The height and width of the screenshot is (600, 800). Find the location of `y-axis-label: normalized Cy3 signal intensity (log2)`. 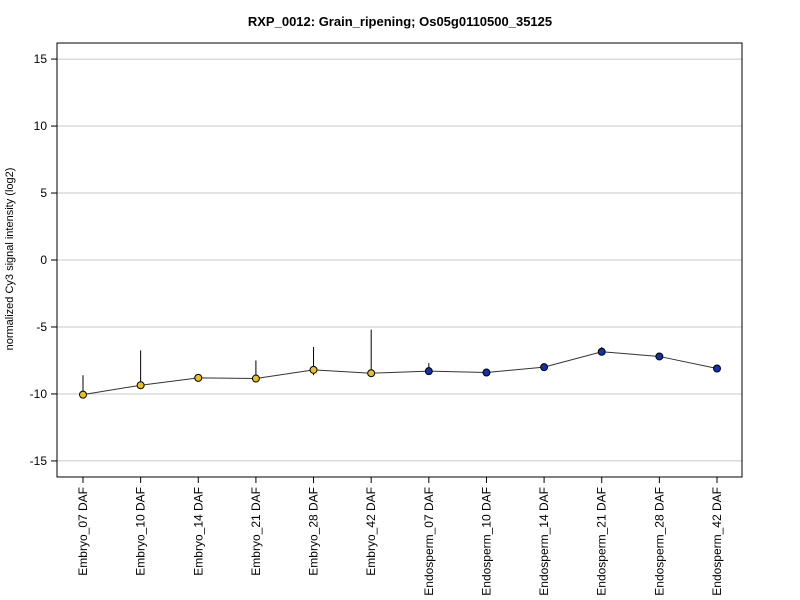

y-axis-label: normalized Cy3 signal intensity (log2) is located at coordinates (10, 259).